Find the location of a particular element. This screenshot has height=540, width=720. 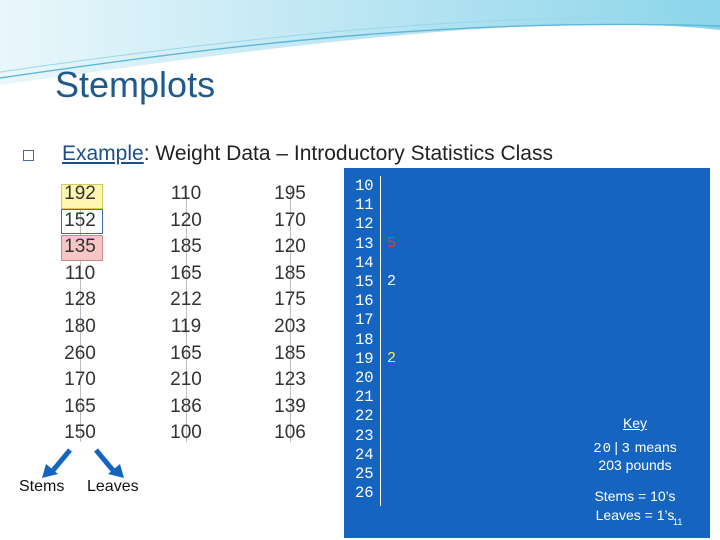

bullet-icon is located at coordinates (28, 155).